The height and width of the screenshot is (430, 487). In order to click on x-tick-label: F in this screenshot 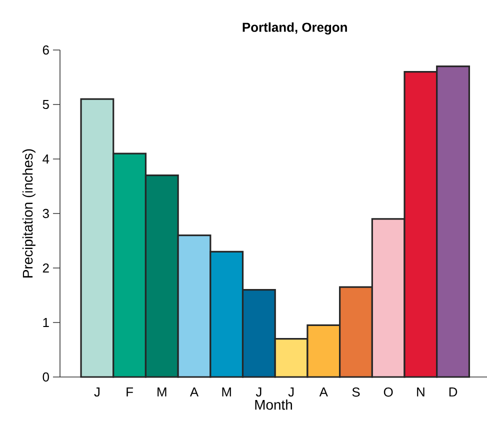, I will do `click(129, 392)`.